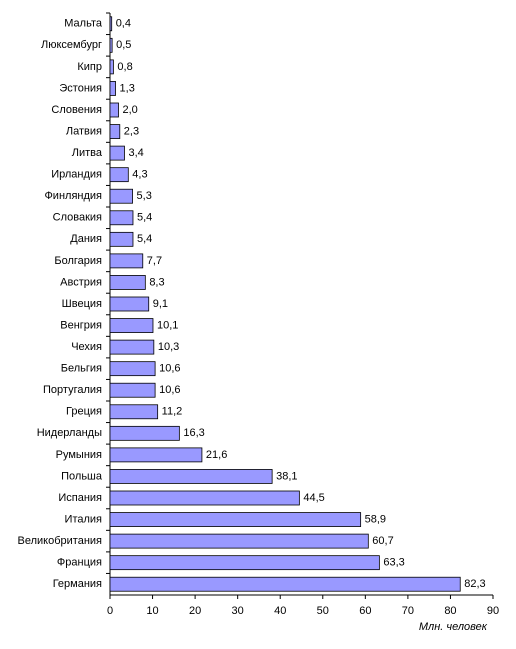  I want to click on y-tick-label: Болгария, so click(78, 261).